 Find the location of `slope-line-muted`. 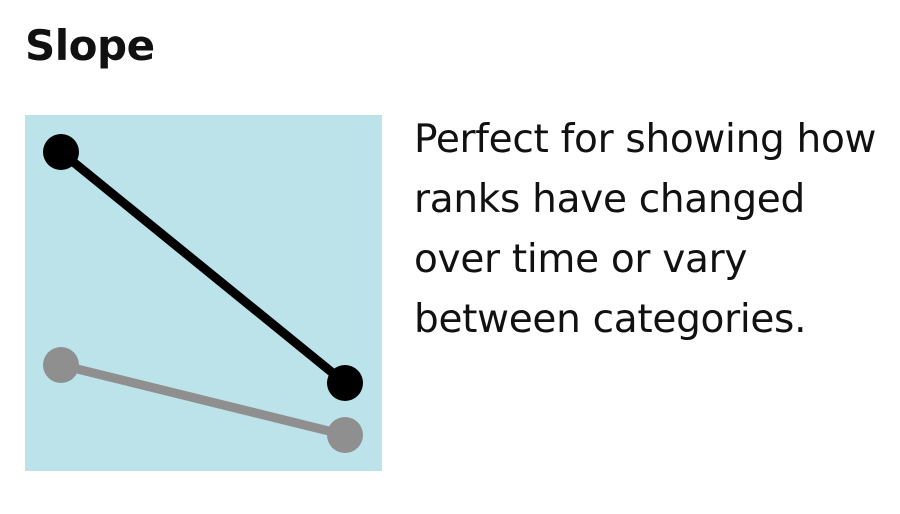

slope-line-muted is located at coordinates (203, 400).